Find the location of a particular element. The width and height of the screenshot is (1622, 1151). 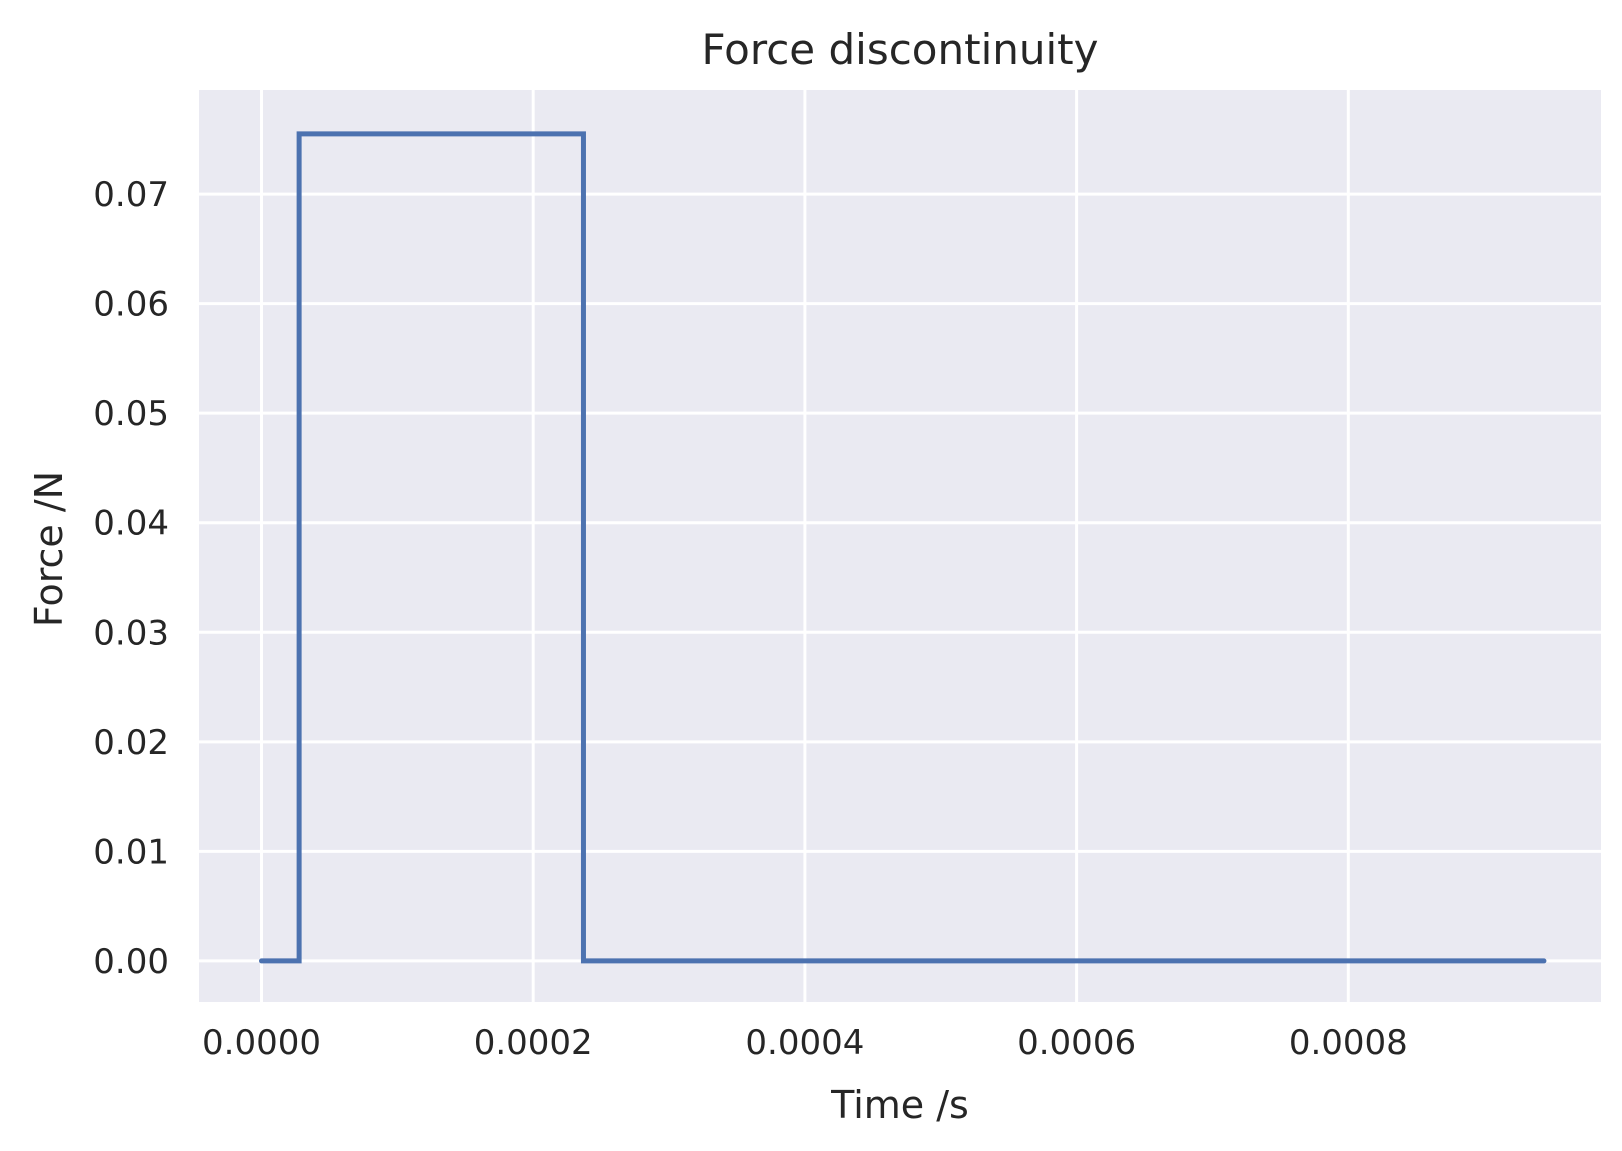

x-tick-label: 0.0008 is located at coordinates (1348, 1043).